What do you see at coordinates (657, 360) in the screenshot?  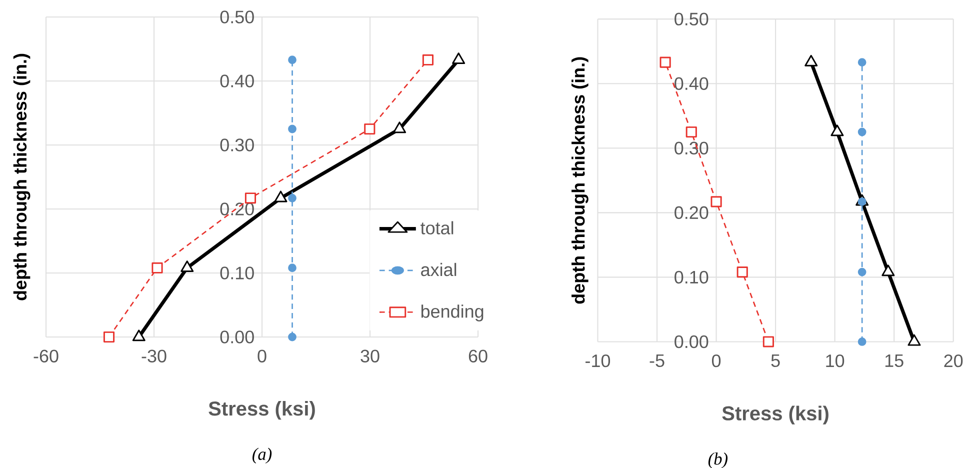 I see `x-tick-label: -5` at bounding box center [657, 360].